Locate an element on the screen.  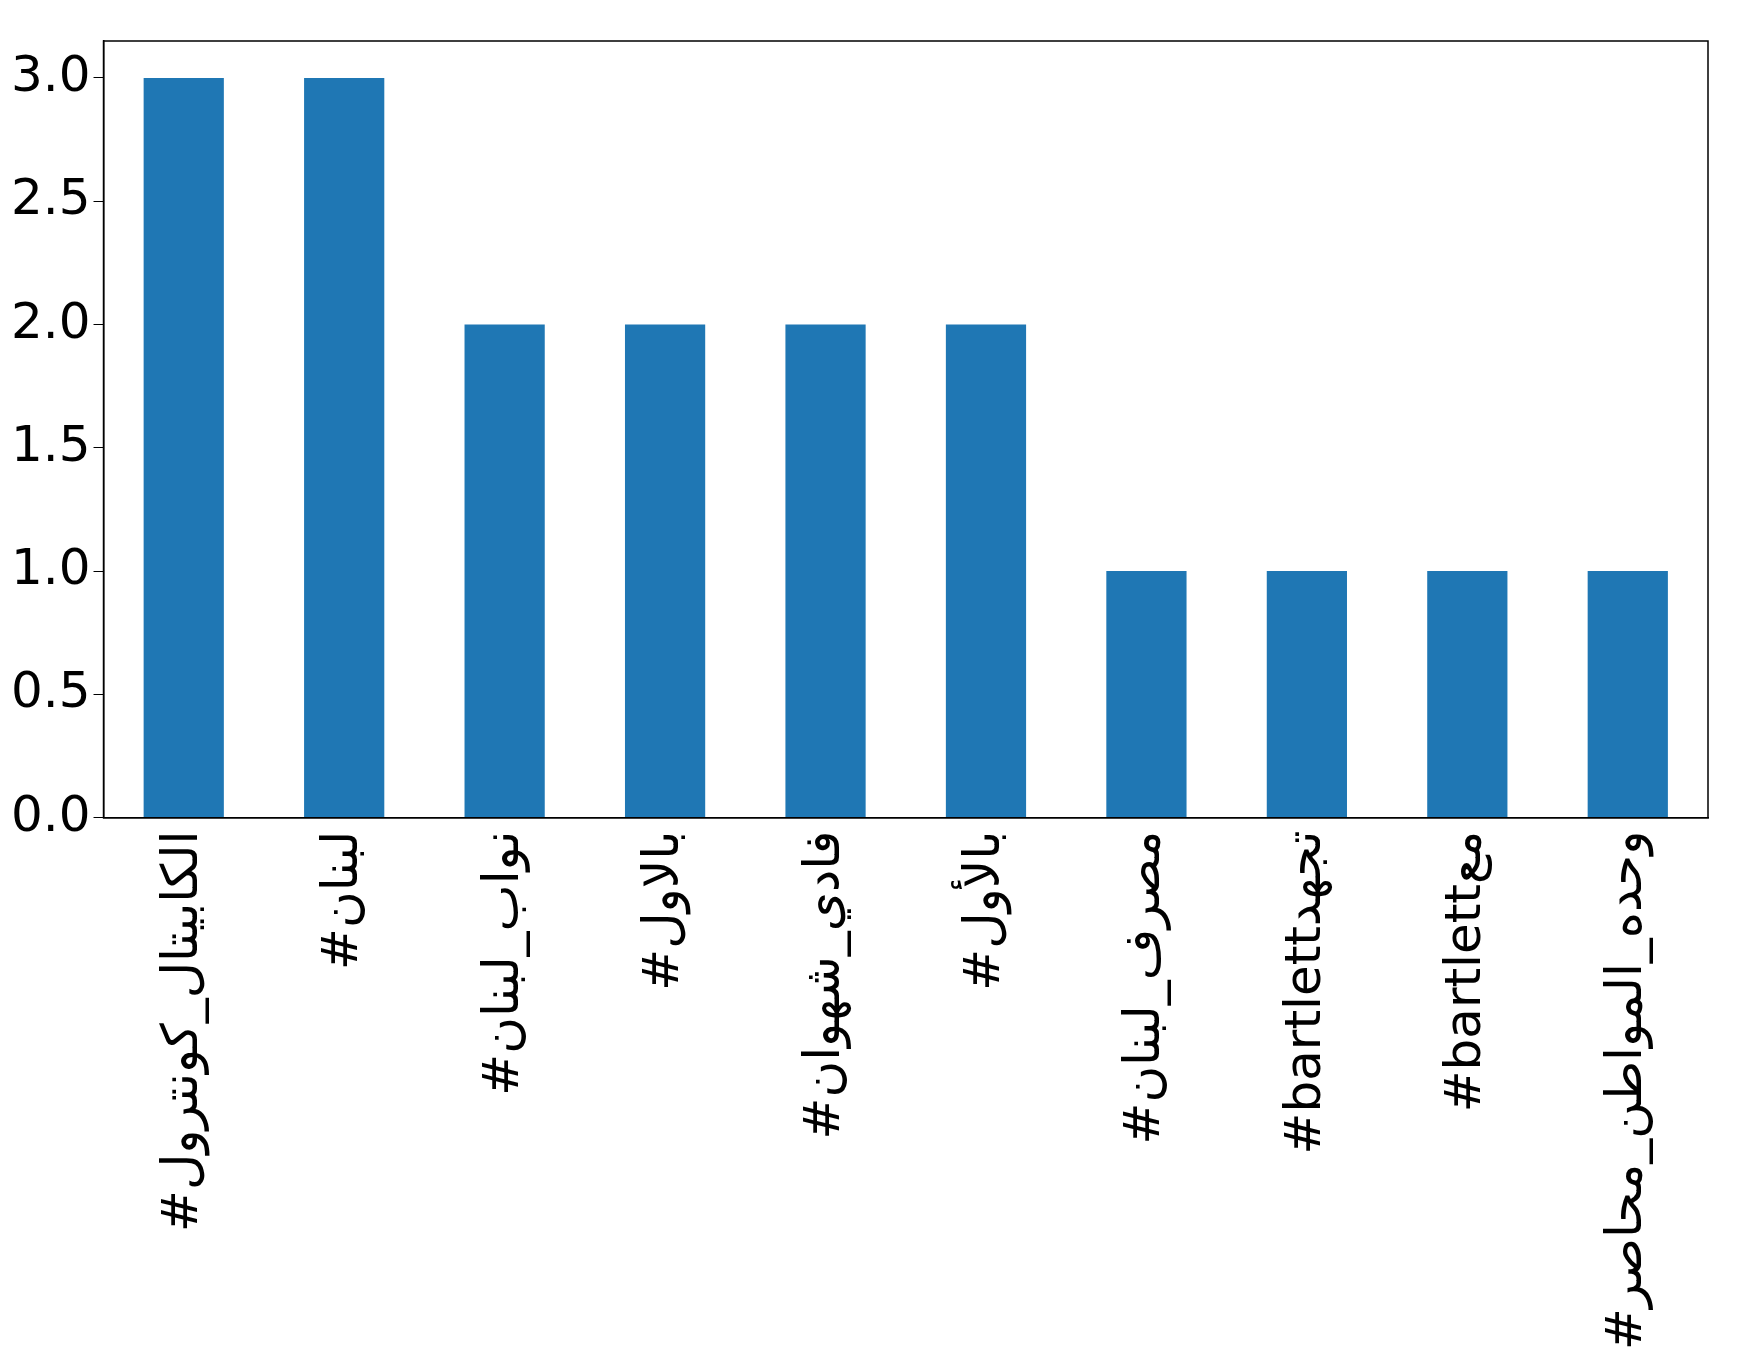
x-tick-label: #فادي_شهوان is located at coordinates (822, 985).